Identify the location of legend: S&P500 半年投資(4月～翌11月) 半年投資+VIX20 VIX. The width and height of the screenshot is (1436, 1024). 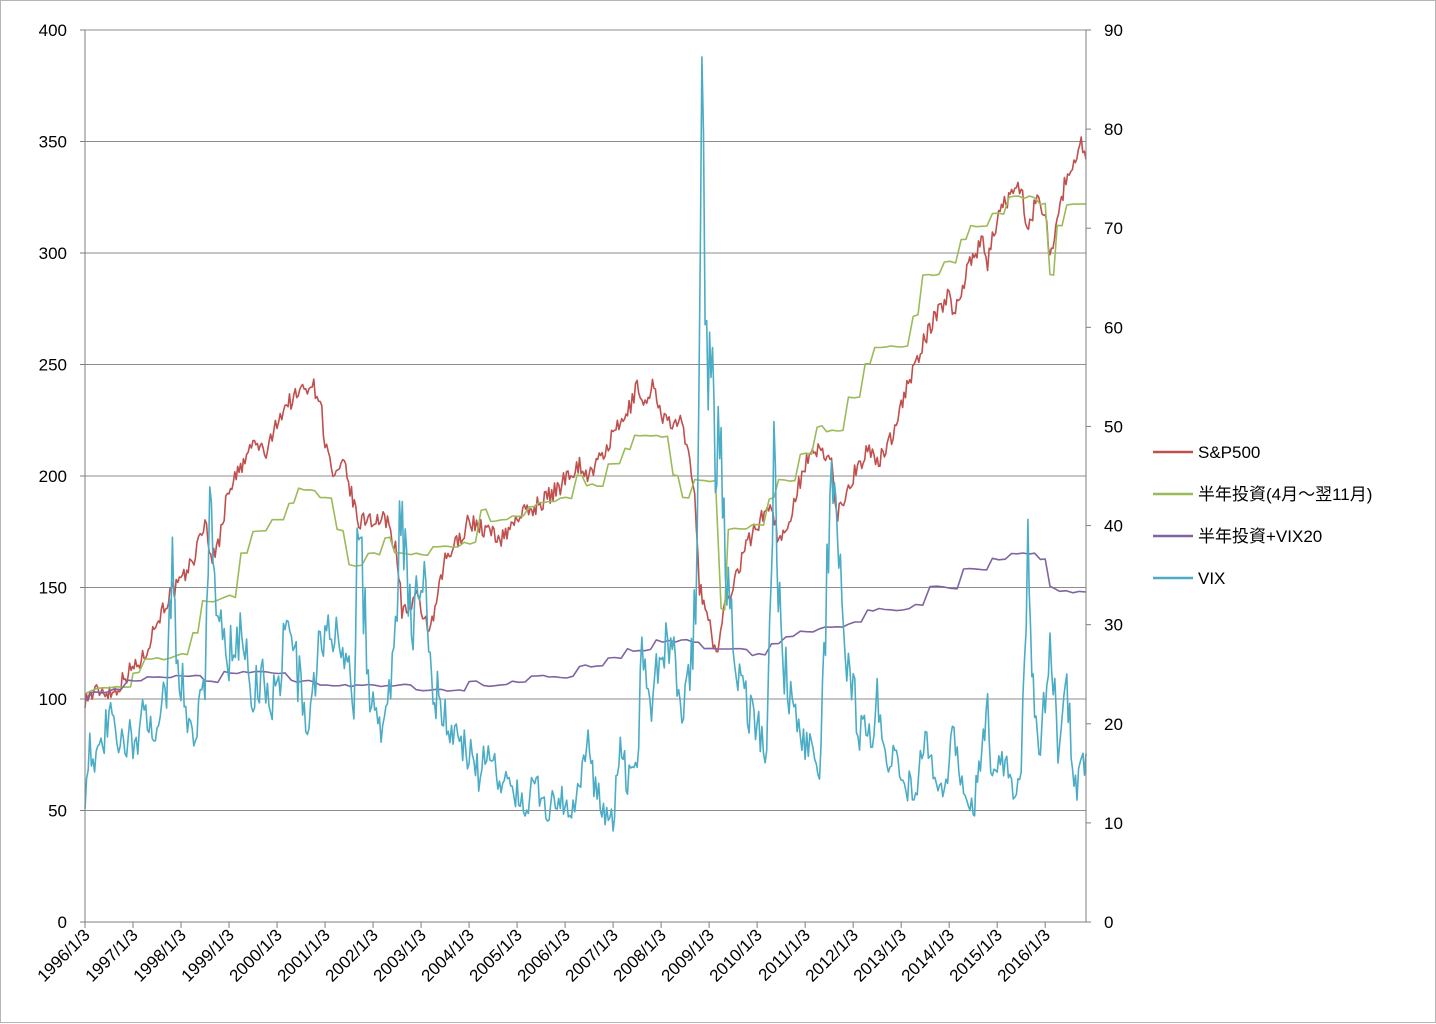
(1262, 515).